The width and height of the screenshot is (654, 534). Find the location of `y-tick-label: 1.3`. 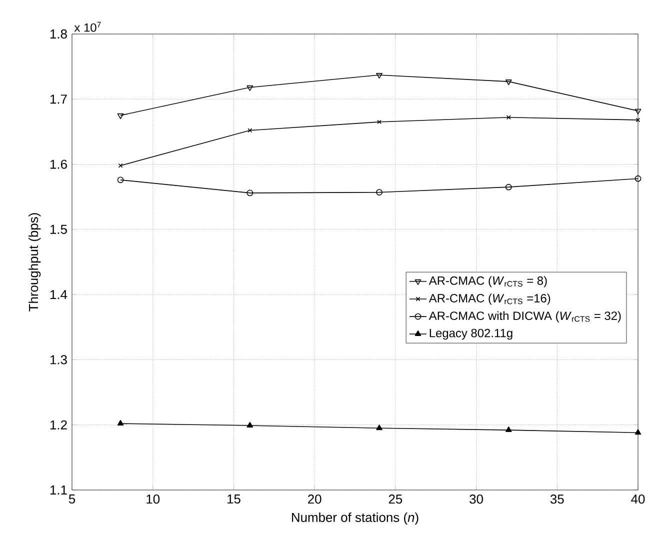

y-tick-label: 1.3 is located at coordinates (58, 359).